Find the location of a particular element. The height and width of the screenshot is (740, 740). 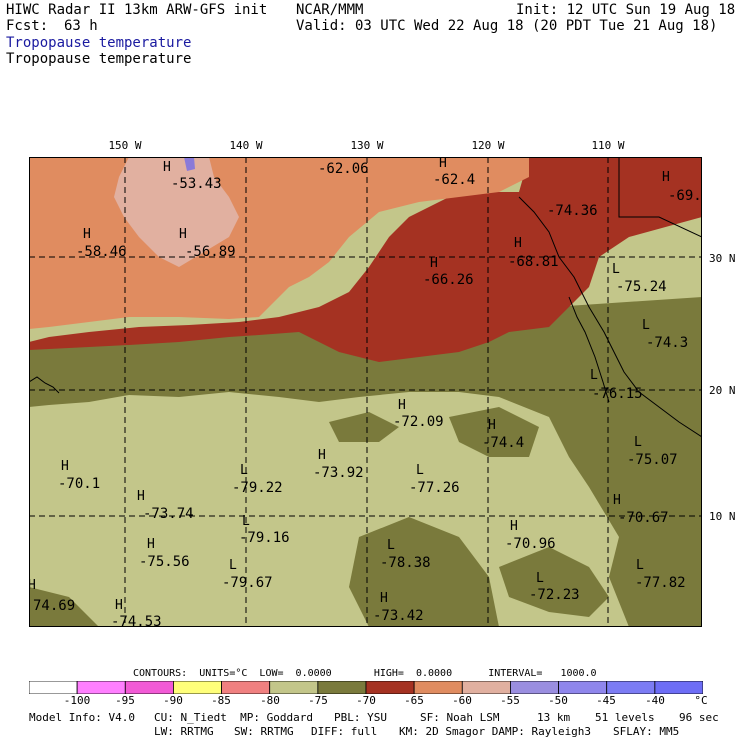

lon-label-140w: 140 W is located at coordinates (246, 145).